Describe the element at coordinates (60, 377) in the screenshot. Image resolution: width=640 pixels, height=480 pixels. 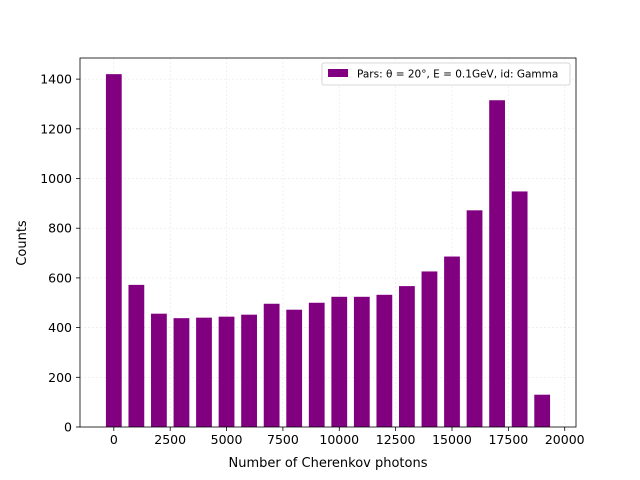
I see `y-tick-label: 200` at that location.